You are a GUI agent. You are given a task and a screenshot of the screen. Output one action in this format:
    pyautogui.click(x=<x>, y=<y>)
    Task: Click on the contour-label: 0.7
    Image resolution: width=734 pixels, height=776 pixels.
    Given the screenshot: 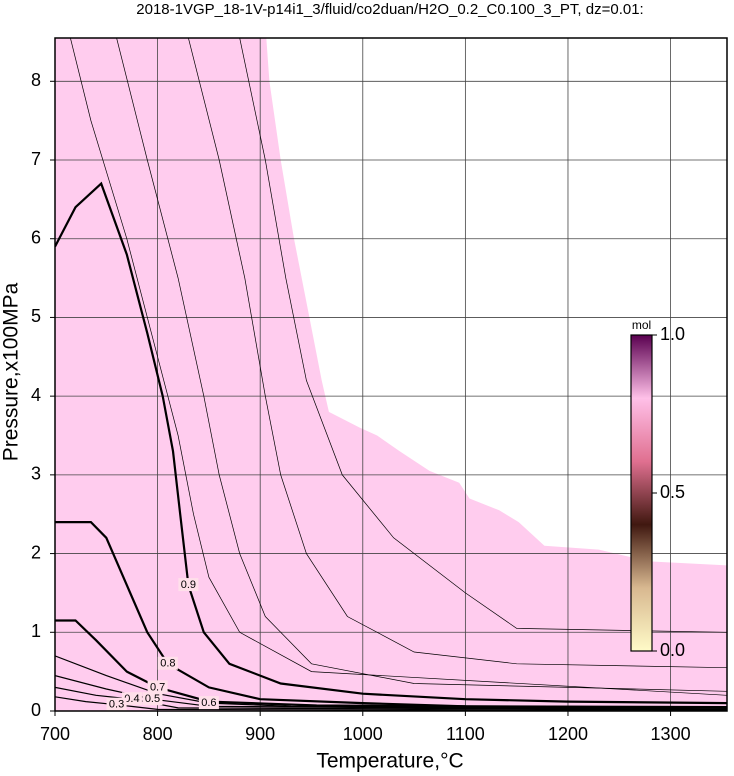 What is the action you would take?
    pyautogui.click(x=157, y=687)
    